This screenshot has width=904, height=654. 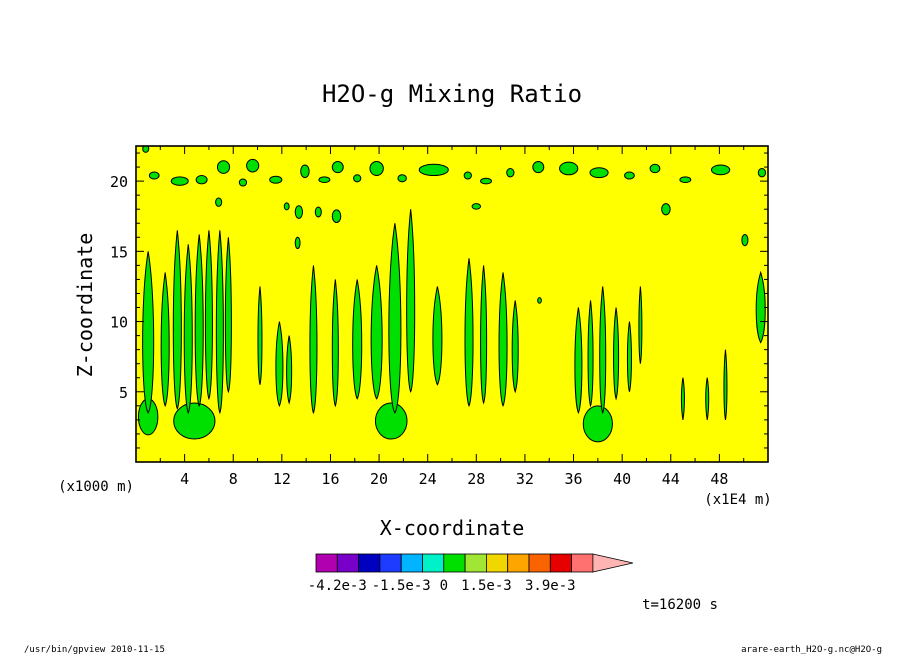 I want to click on y-tick-label: 20, so click(x=119, y=182).